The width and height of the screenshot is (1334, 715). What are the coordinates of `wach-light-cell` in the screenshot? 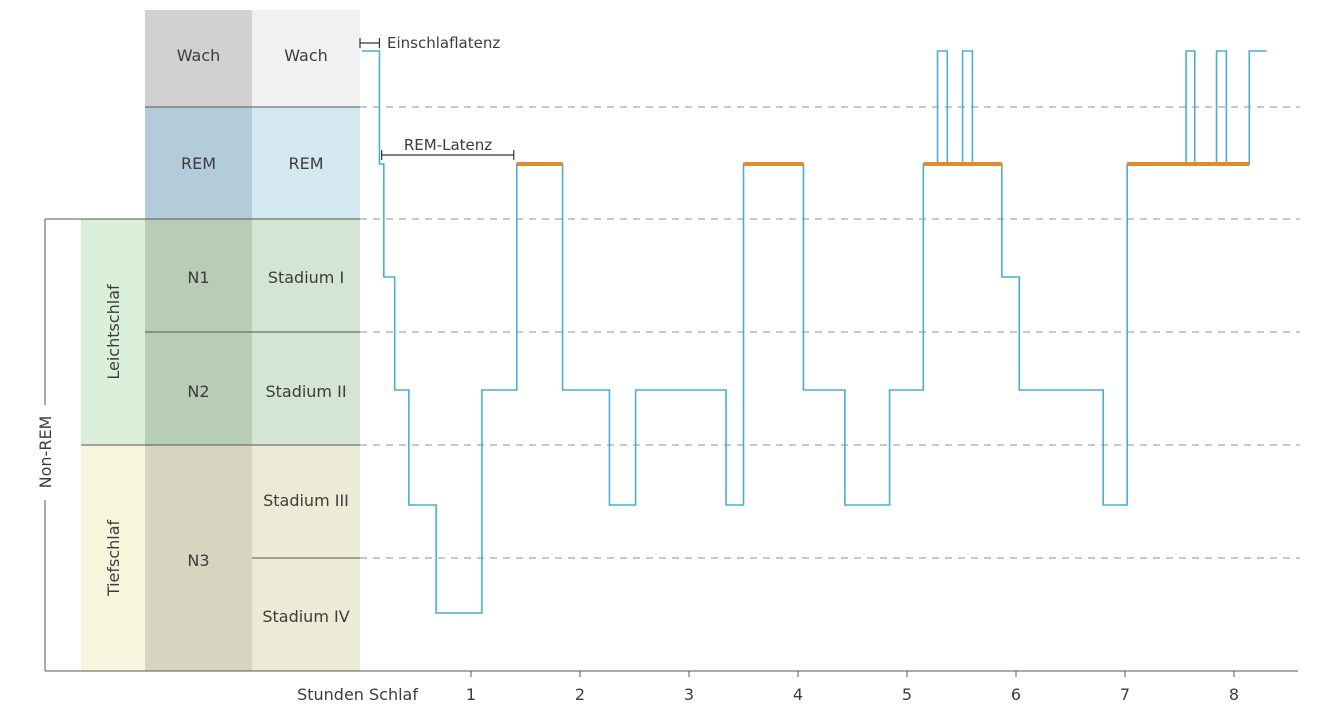 It's located at (306, 58).